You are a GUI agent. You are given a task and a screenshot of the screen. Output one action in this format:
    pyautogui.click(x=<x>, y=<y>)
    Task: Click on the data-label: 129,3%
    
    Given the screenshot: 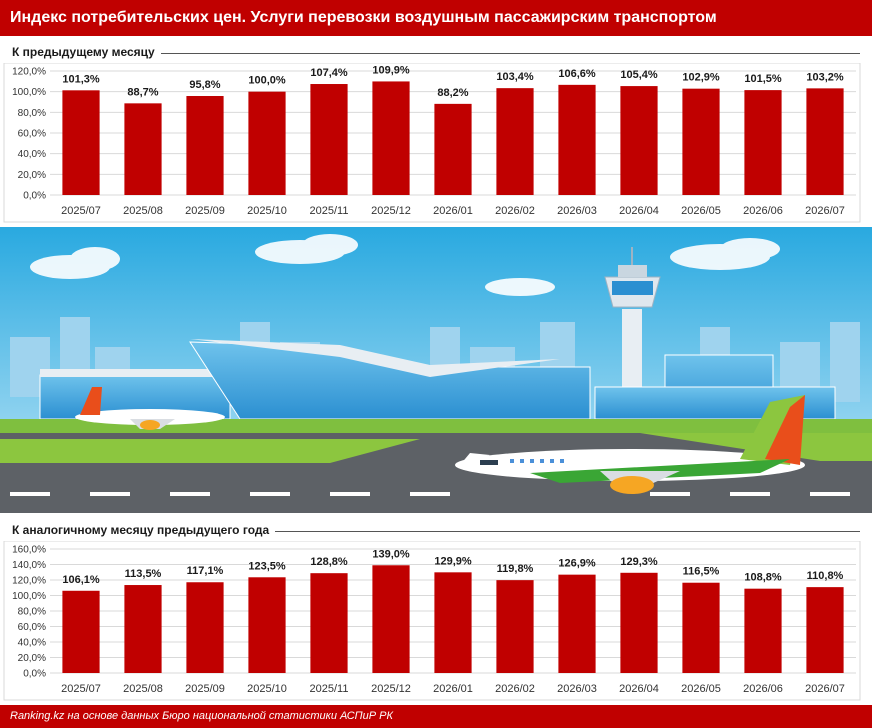 What is the action you would take?
    pyautogui.click(x=639, y=562)
    